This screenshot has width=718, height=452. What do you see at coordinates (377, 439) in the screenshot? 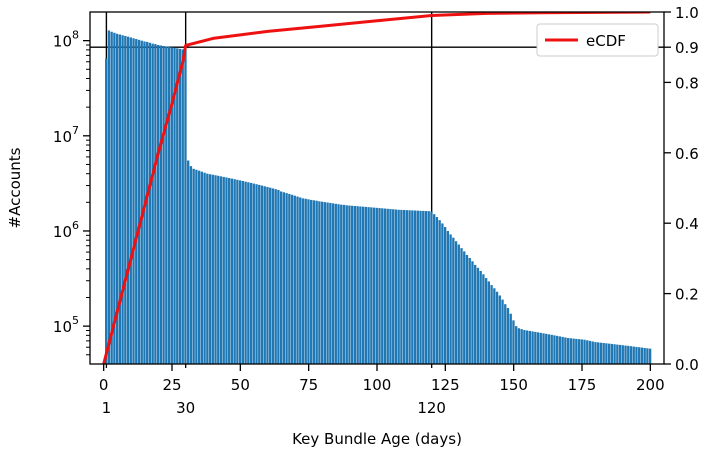
I see `x-axis-label: Key Bundle Age (days)` at bounding box center [377, 439].